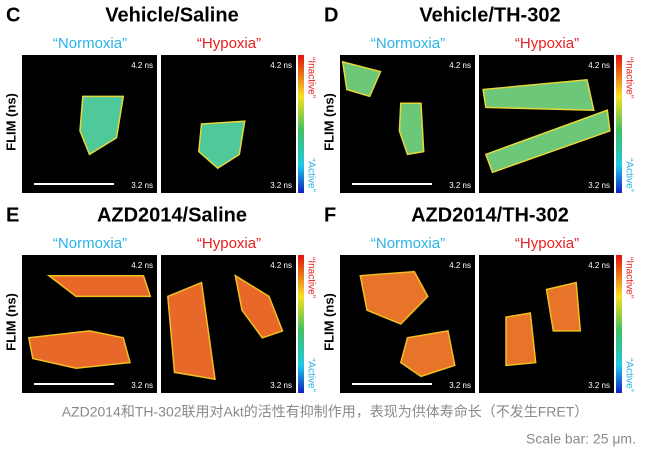 Image resolution: width=650 pixels, height=459 pixels. What do you see at coordinates (172, 215) in the screenshot?
I see `panel-title: AZD2014/Saline` at bounding box center [172, 215].